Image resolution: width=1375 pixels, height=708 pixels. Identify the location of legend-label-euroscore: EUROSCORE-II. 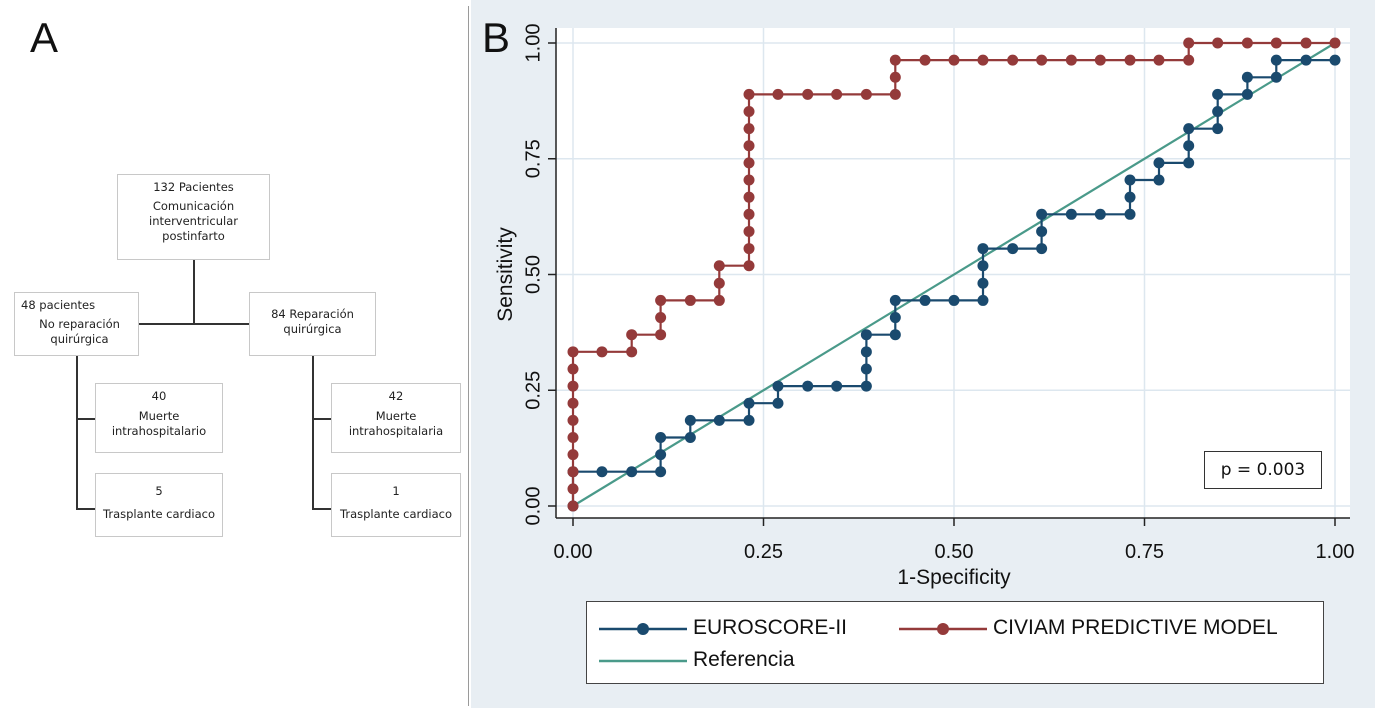
(770, 628).